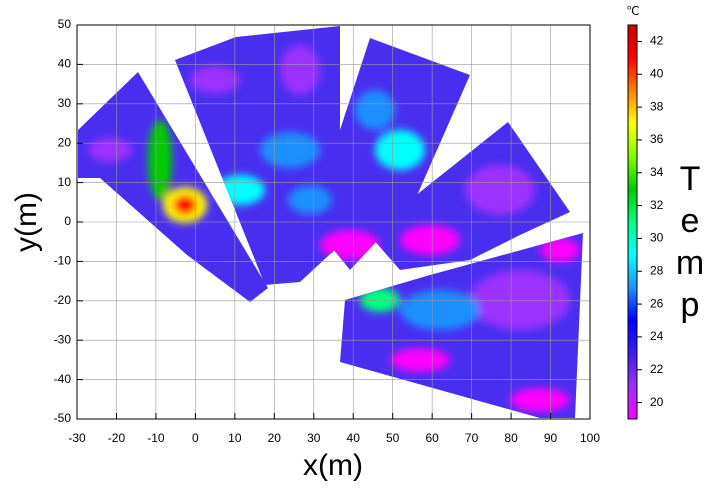 Image resolution: width=710 pixels, height=490 pixels. Describe the element at coordinates (65, 182) in the screenshot. I see `y-tick-label: 10` at that location.